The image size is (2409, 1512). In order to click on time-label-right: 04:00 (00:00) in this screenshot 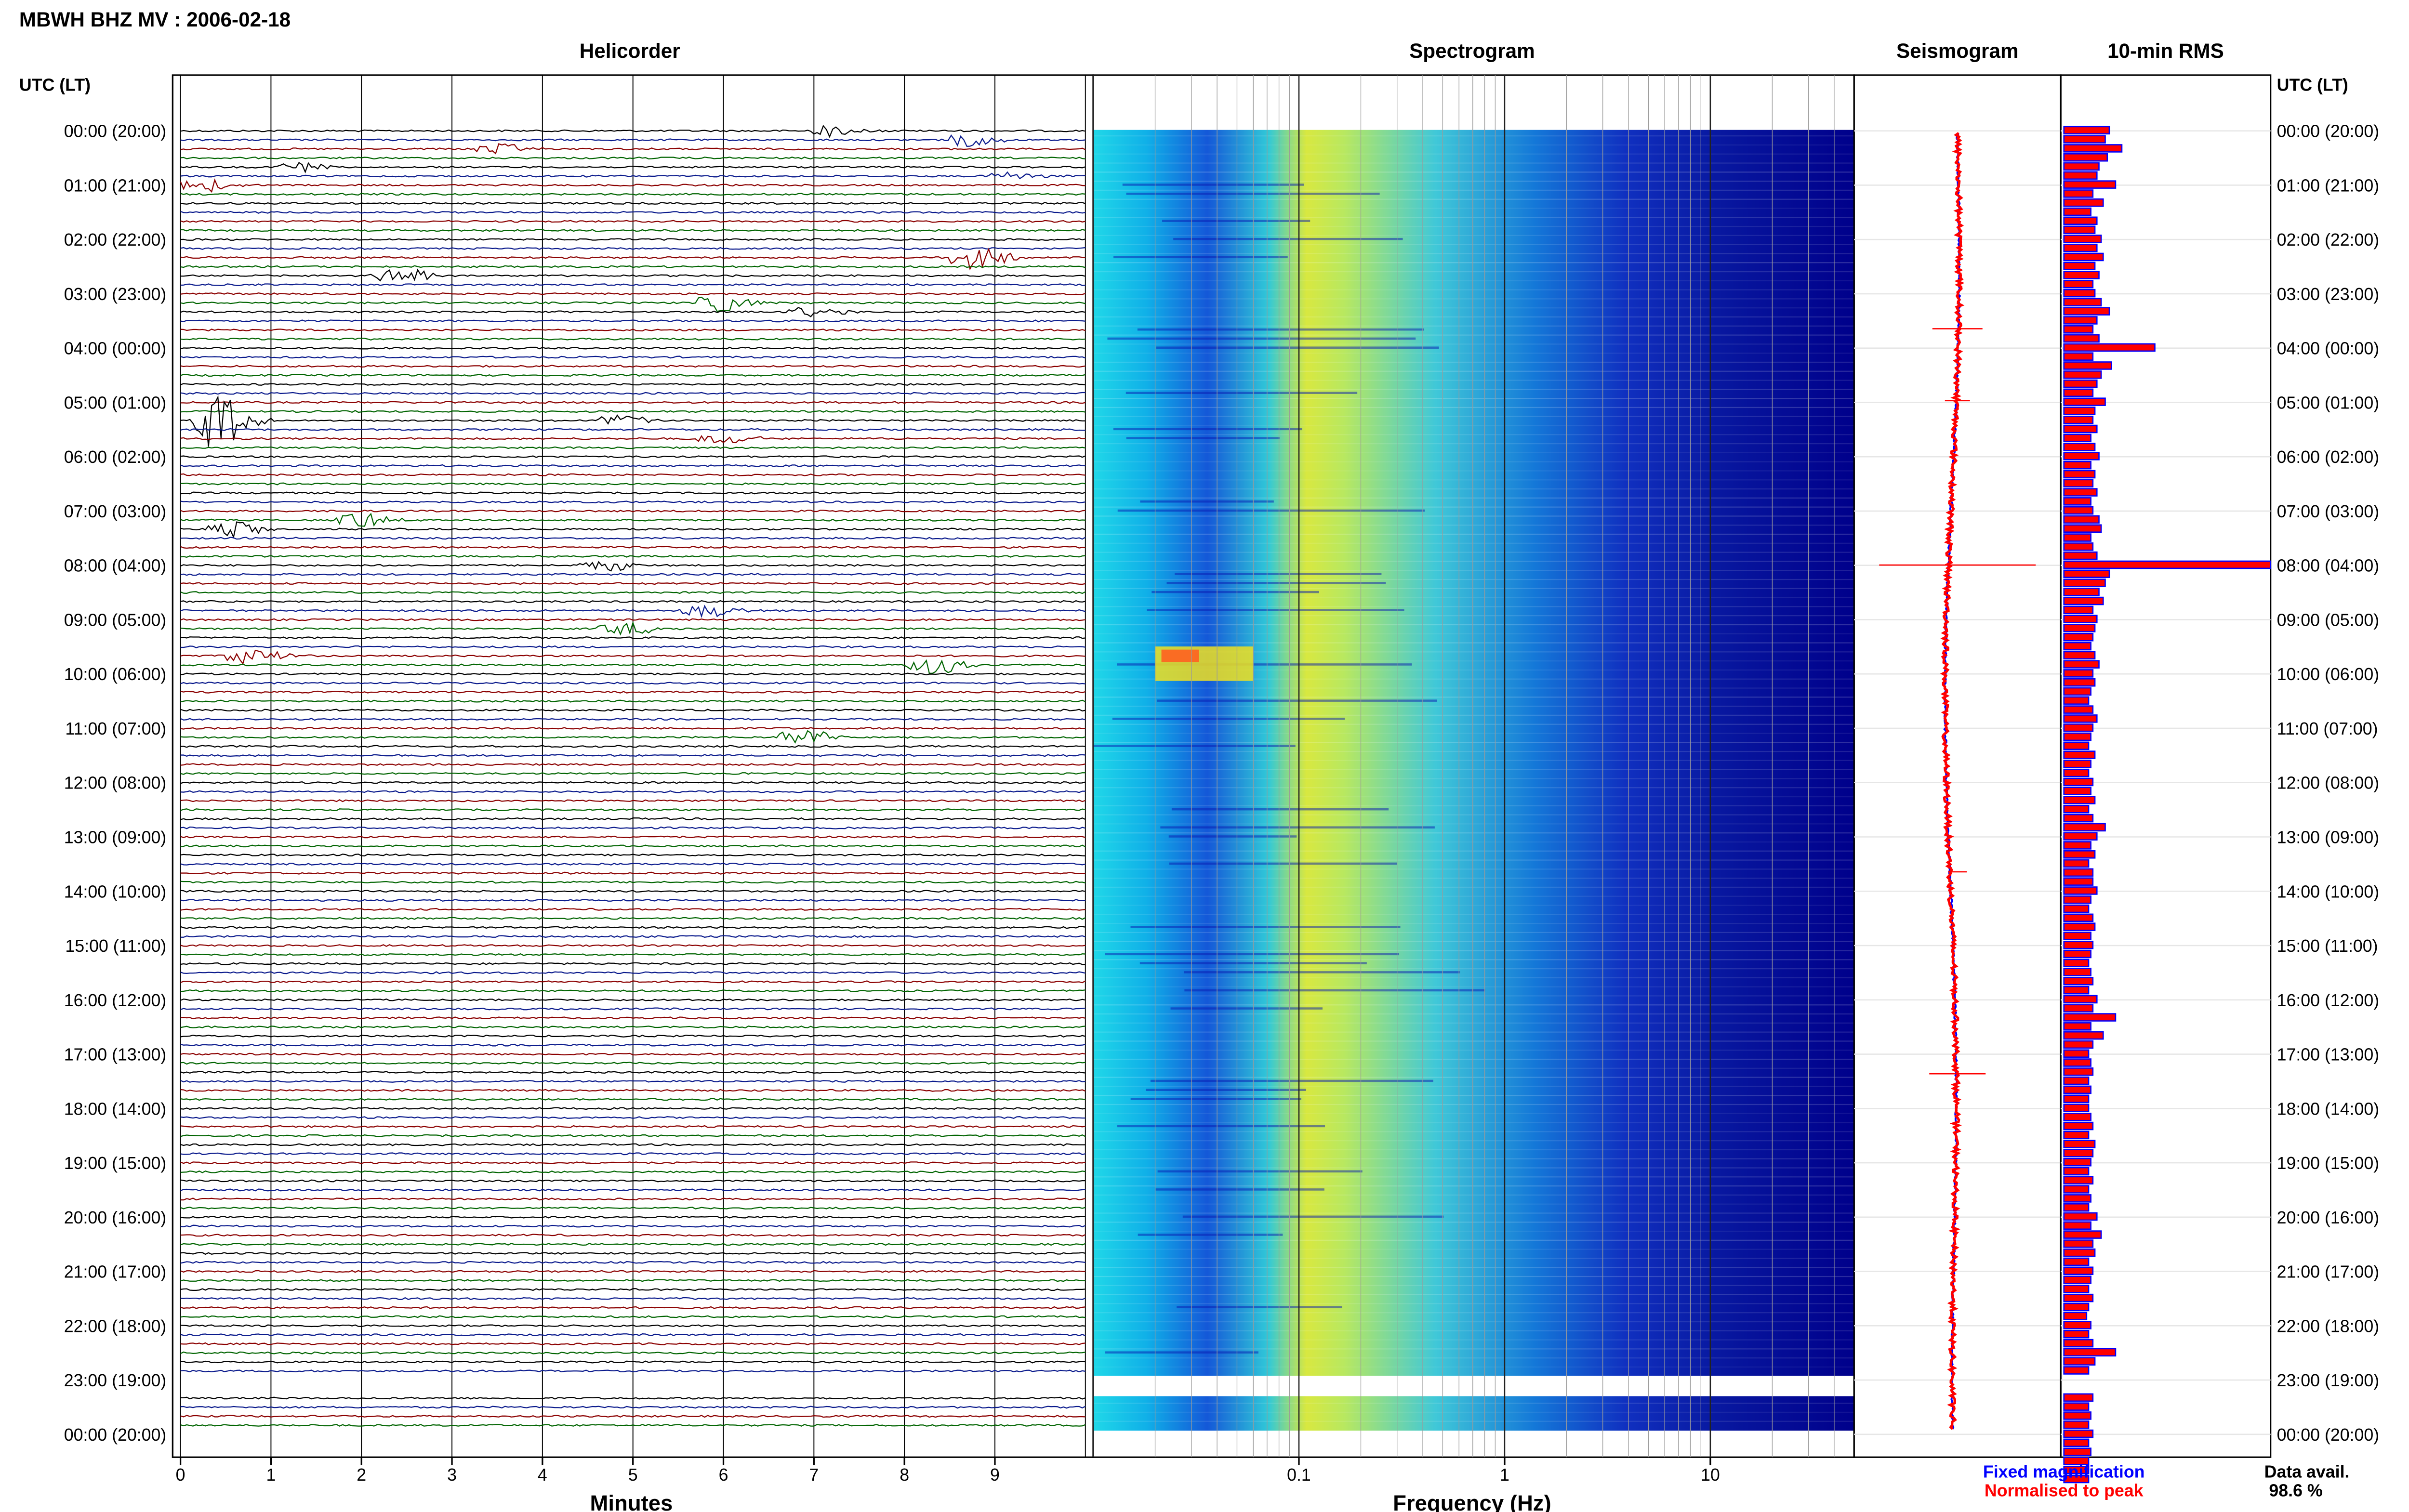, I will do `click(2328, 348)`.